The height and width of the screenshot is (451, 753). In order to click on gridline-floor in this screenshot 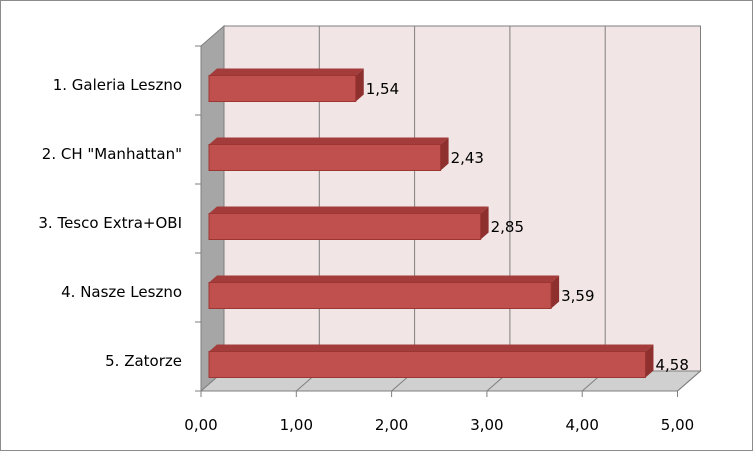, I will do `click(689, 381)`.